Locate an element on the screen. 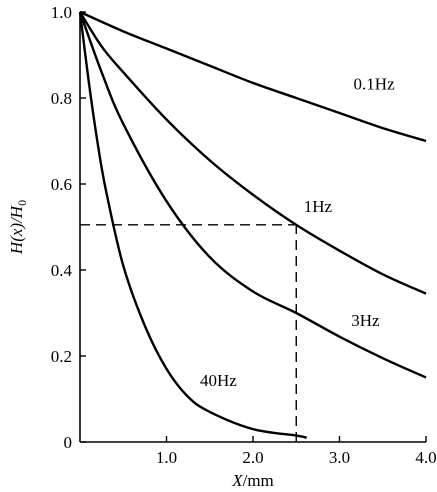  y-tick-label: 0.8 is located at coordinates (61, 98).